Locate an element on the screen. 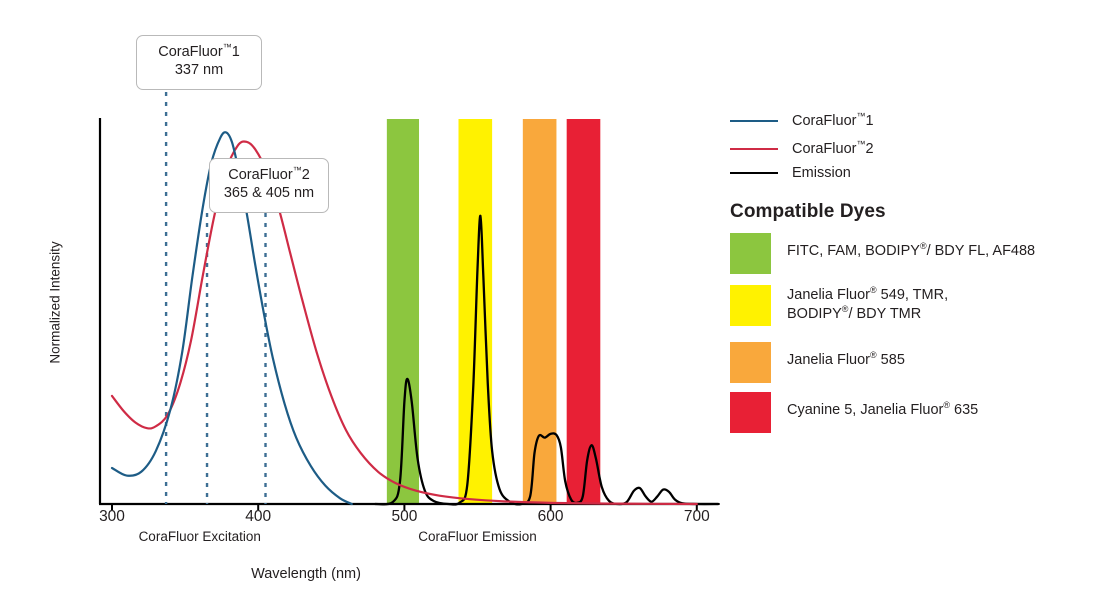  series-curve-emission is located at coordinates (547, 360).